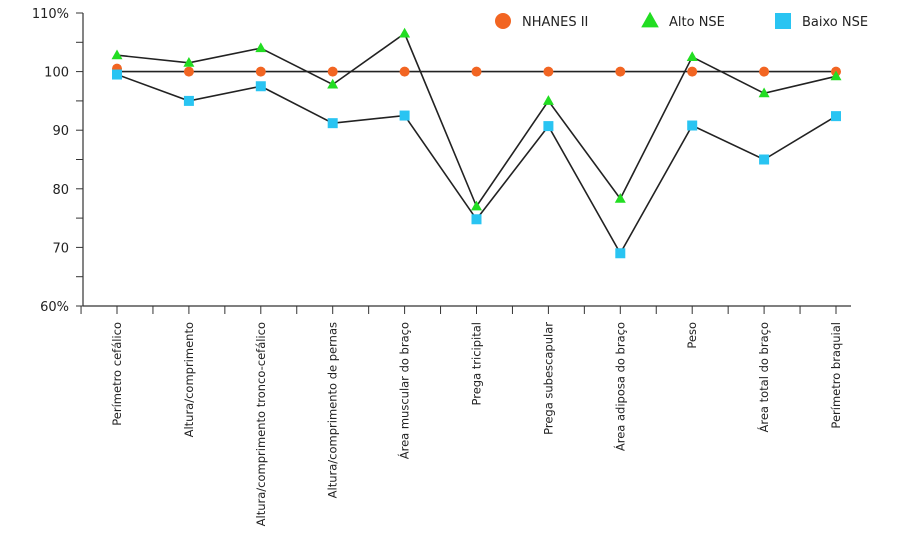 The height and width of the screenshot is (557, 912). Describe the element at coordinates (56, 73) in the screenshot. I see `y-tick-label: 100` at that location.